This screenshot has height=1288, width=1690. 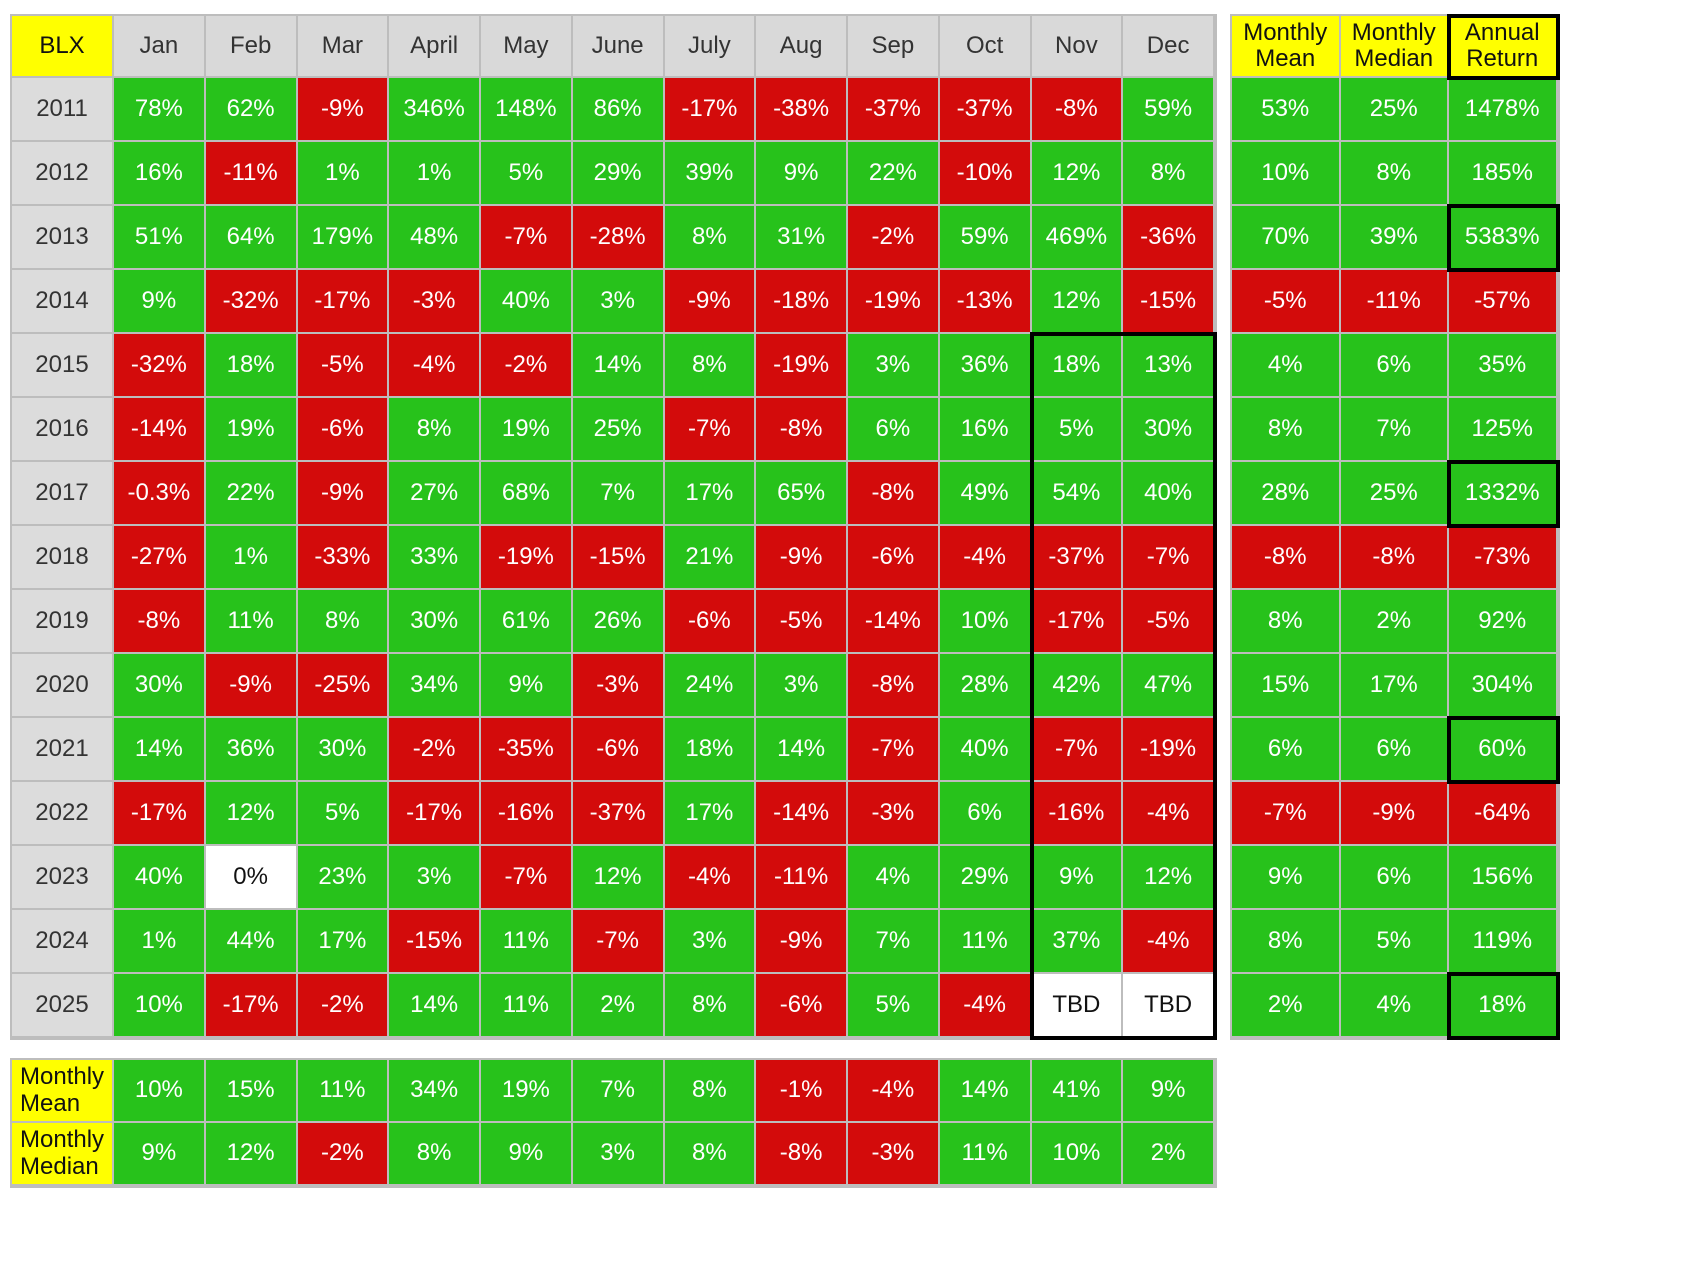 I want to click on cell-2012-feb: -11%, so click(x=251, y=174).